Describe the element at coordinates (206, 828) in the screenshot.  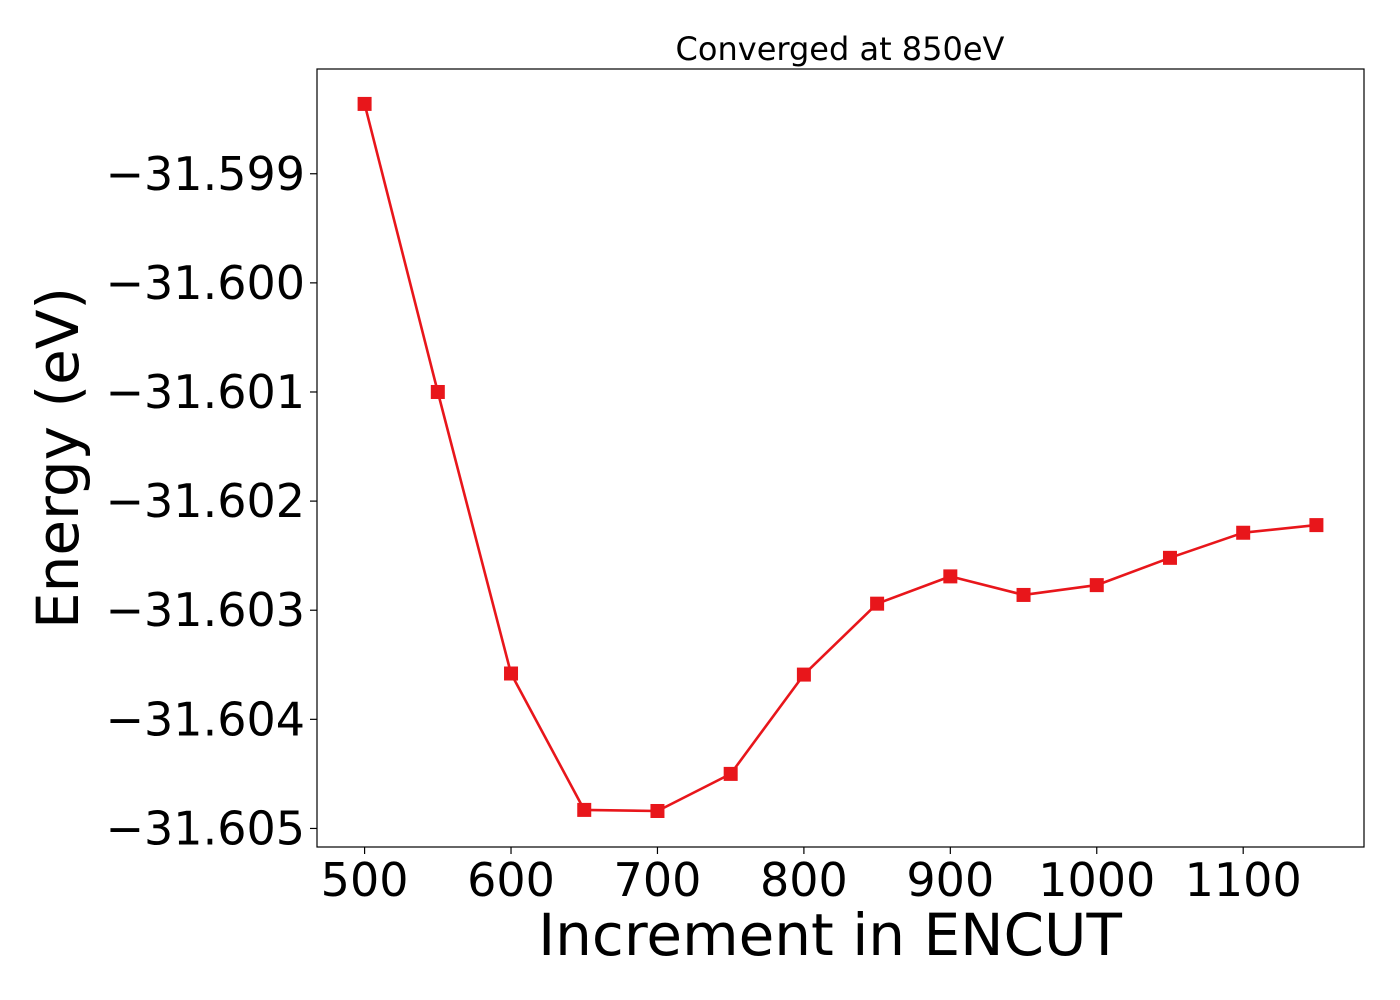
I see `y-tick-label: −31.605` at that location.